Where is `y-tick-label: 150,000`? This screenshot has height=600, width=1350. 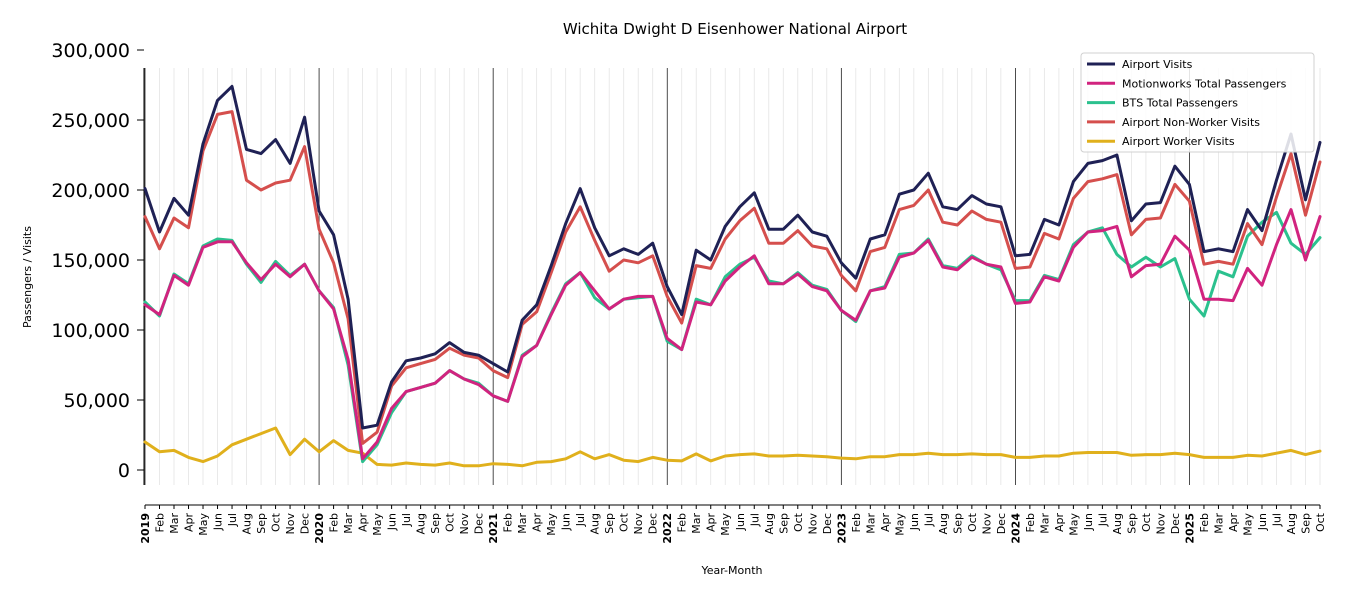 y-tick-label: 150,000 is located at coordinates (90, 261).